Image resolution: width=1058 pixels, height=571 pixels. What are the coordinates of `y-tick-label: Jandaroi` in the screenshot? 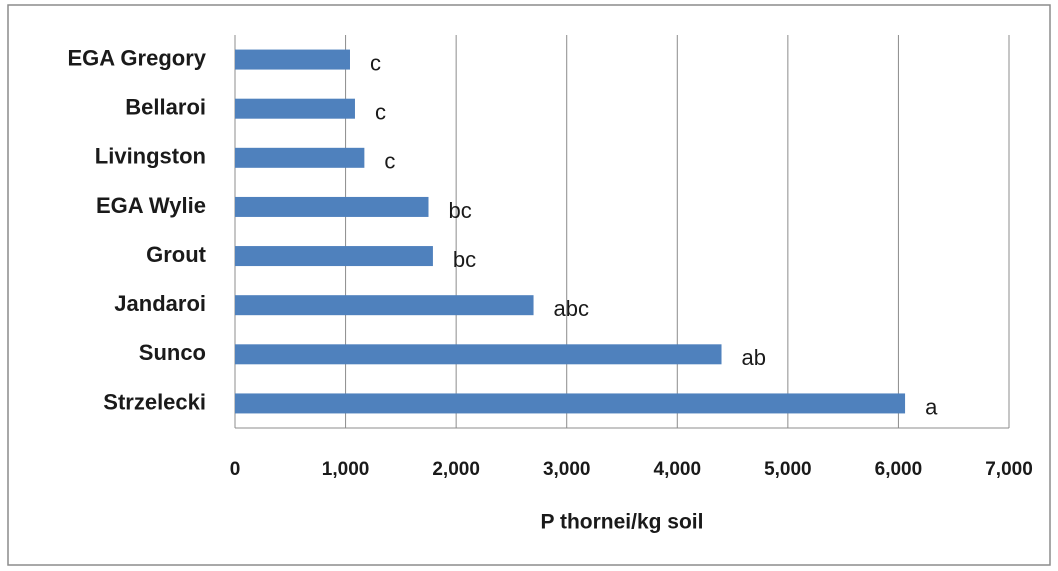 It's located at (160, 303).